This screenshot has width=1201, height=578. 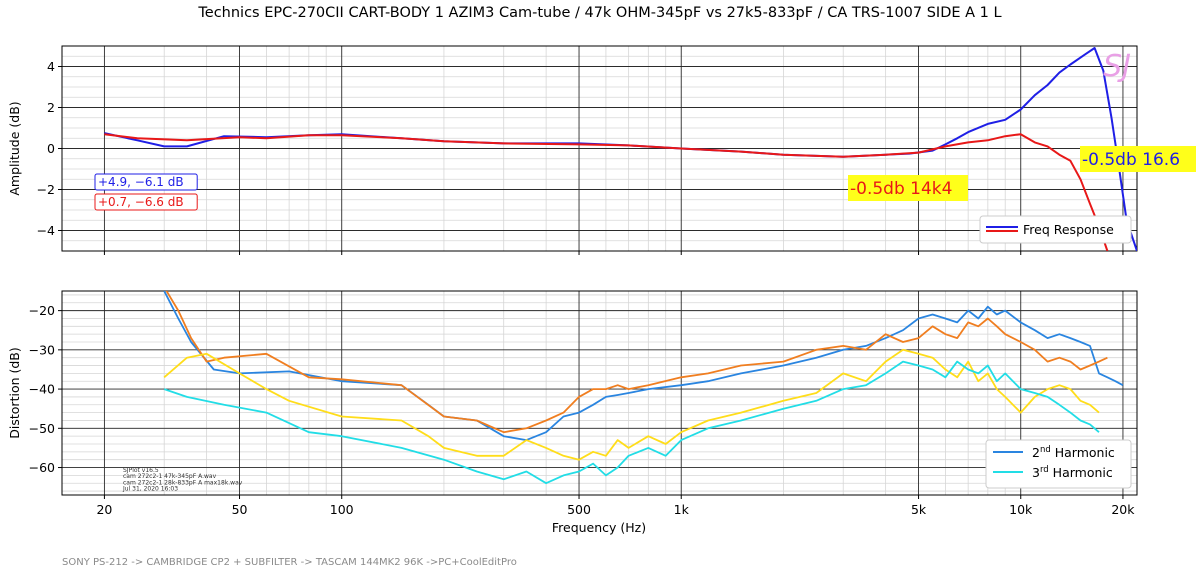 I want to click on highlight-text: -0.5db 14k4, so click(x=901, y=189).